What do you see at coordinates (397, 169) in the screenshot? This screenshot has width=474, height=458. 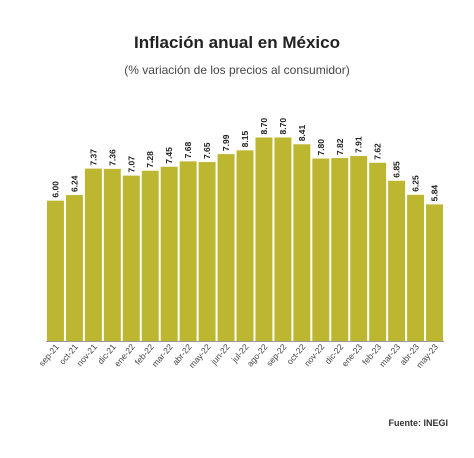 I see `value-label-mar-23: 6.85` at bounding box center [397, 169].